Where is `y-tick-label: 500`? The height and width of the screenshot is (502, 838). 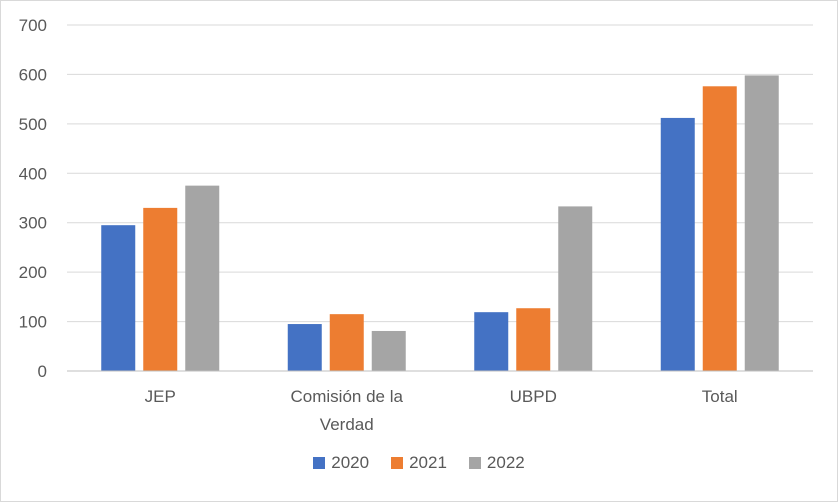
y-tick-label: 500 is located at coordinates (33, 124).